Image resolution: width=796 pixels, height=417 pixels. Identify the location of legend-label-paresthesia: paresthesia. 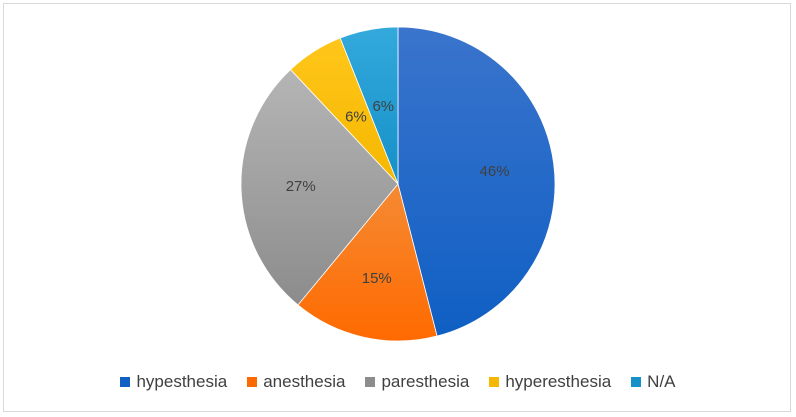
(425, 381).